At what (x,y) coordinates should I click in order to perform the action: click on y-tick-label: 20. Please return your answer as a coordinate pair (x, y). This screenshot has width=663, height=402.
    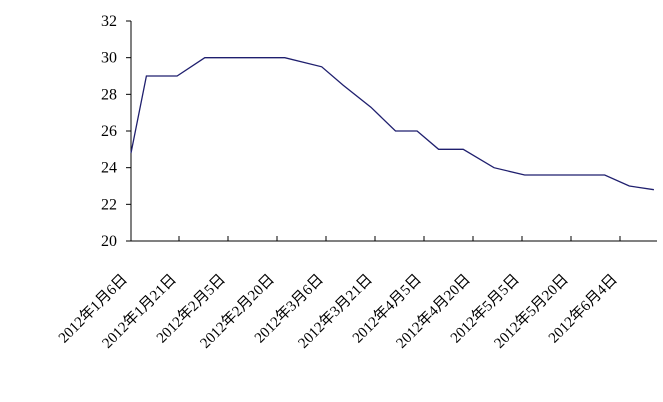
    Looking at the image, I should click on (109, 241).